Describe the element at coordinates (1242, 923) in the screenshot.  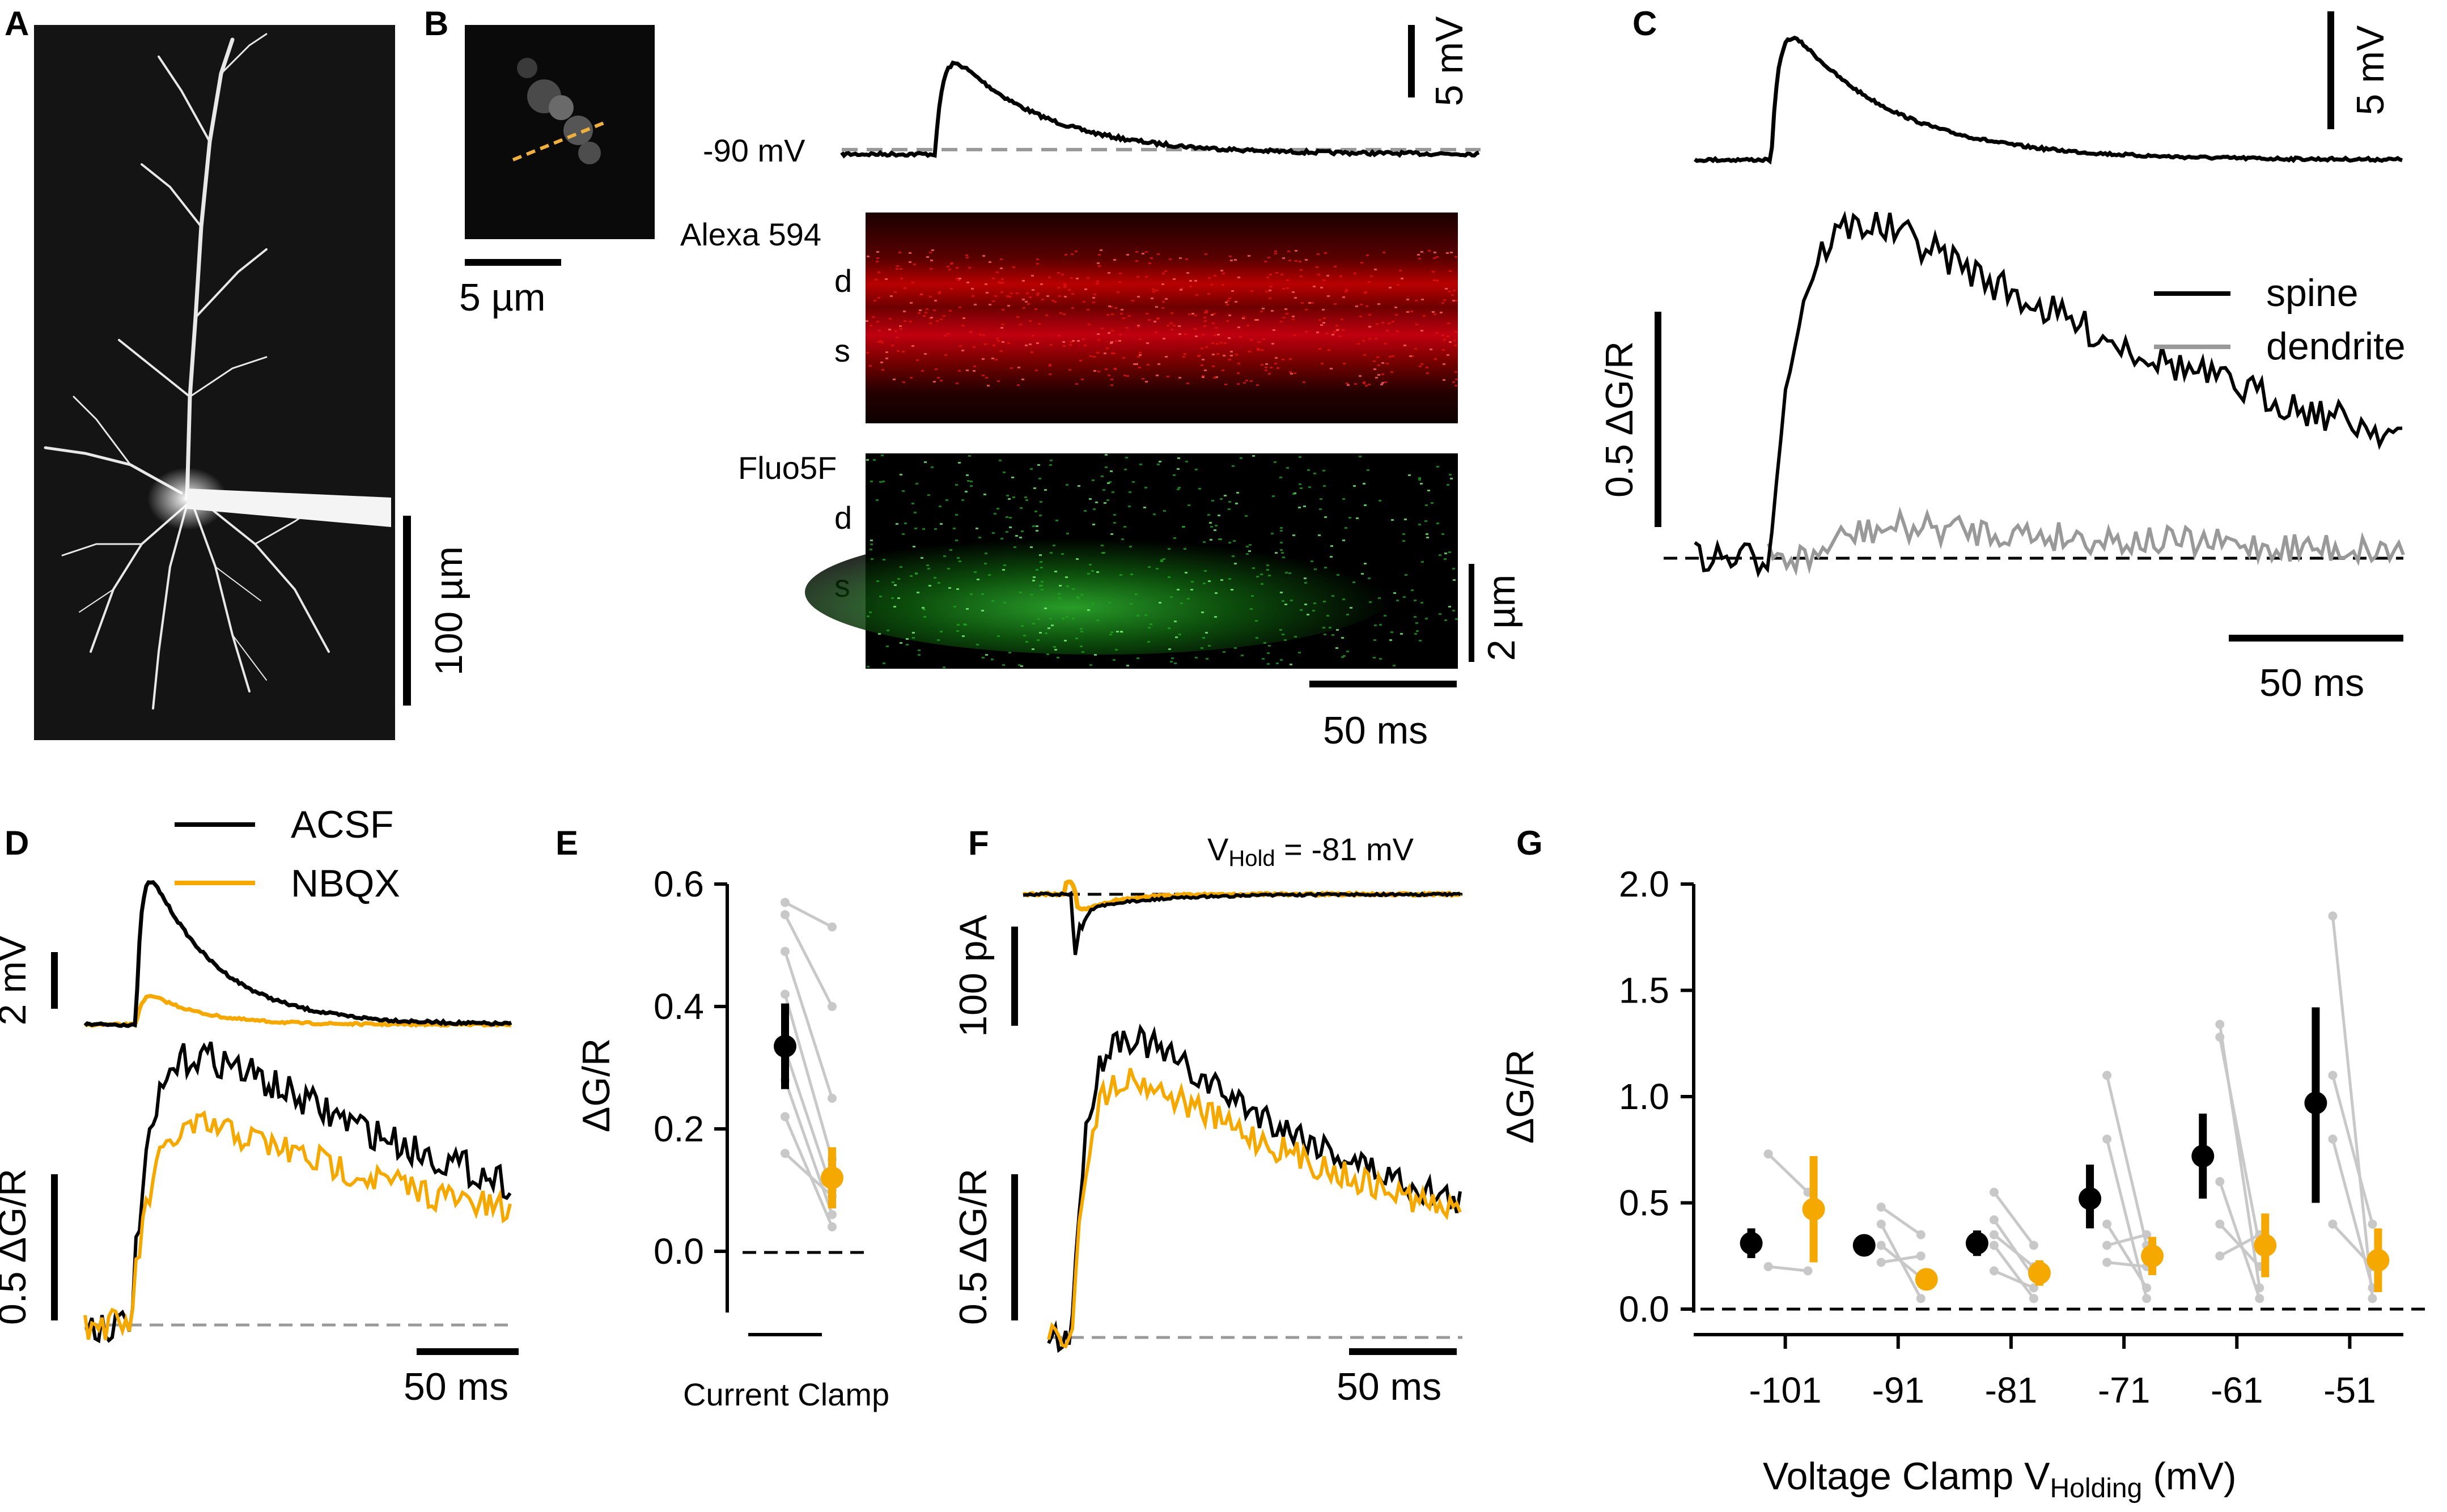
I see `panel-f-acsf-current-trace` at that location.